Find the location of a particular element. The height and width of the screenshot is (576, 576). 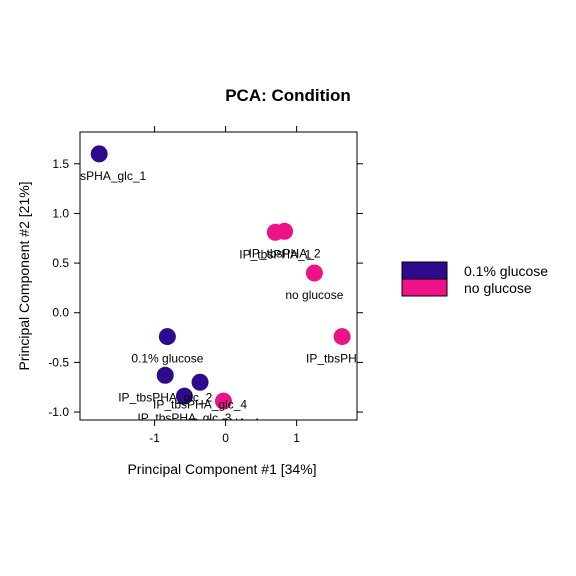

x-tick-label: 1 is located at coordinates (296, 438).